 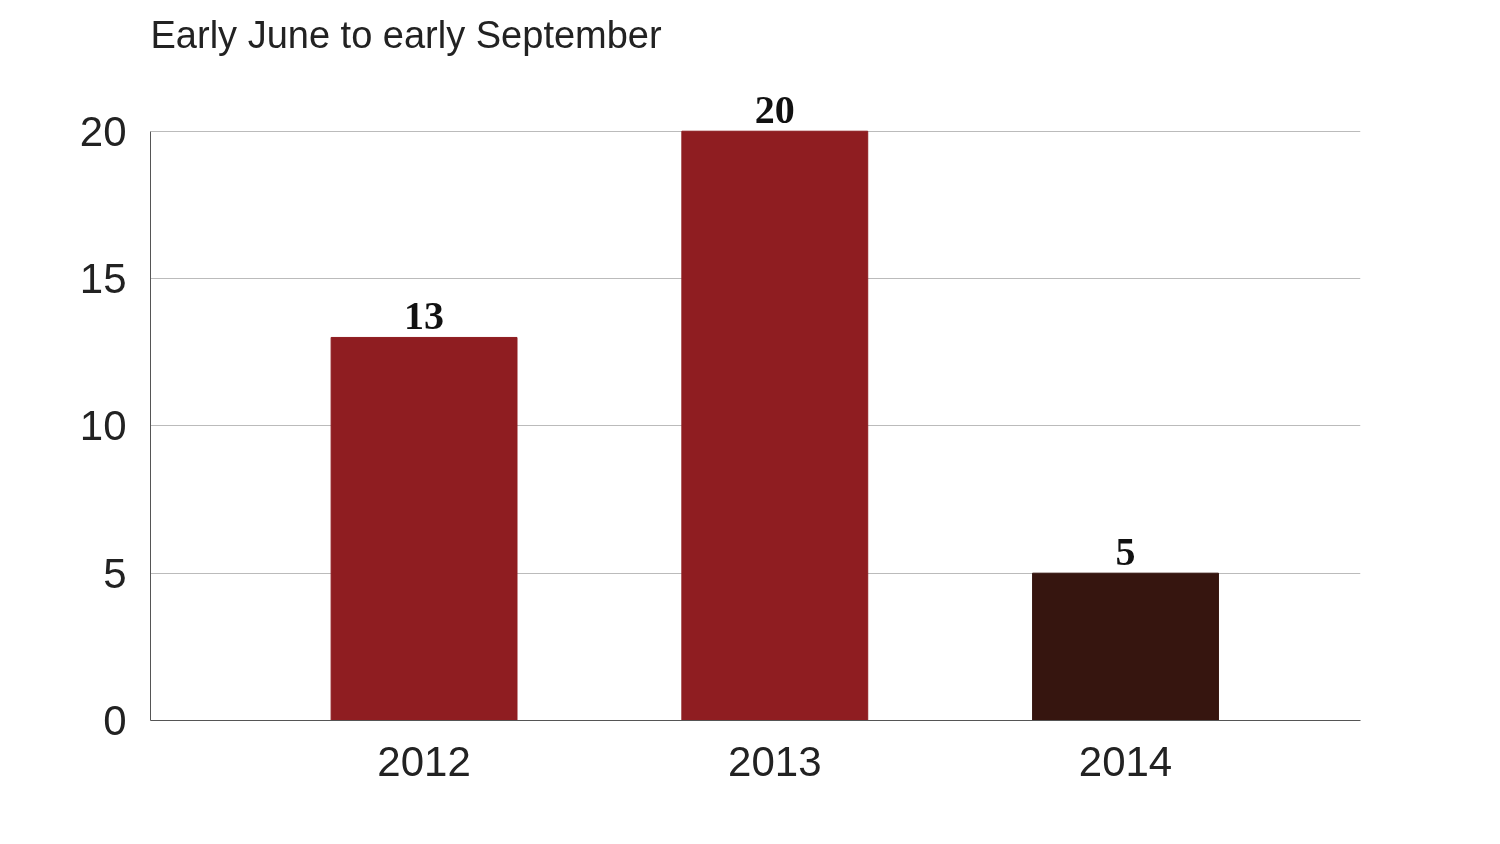 I want to click on y-tick-label: 5, so click(x=115, y=573).